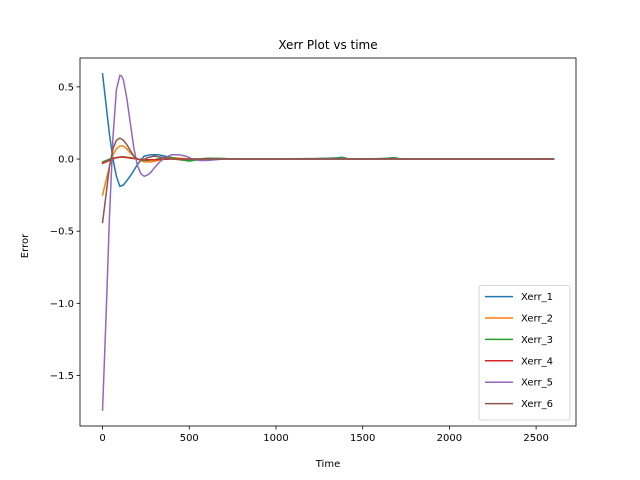 The width and height of the screenshot is (640, 480). Describe the element at coordinates (537, 319) in the screenshot. I see `legend-label-2: Xerr_2` at that location.